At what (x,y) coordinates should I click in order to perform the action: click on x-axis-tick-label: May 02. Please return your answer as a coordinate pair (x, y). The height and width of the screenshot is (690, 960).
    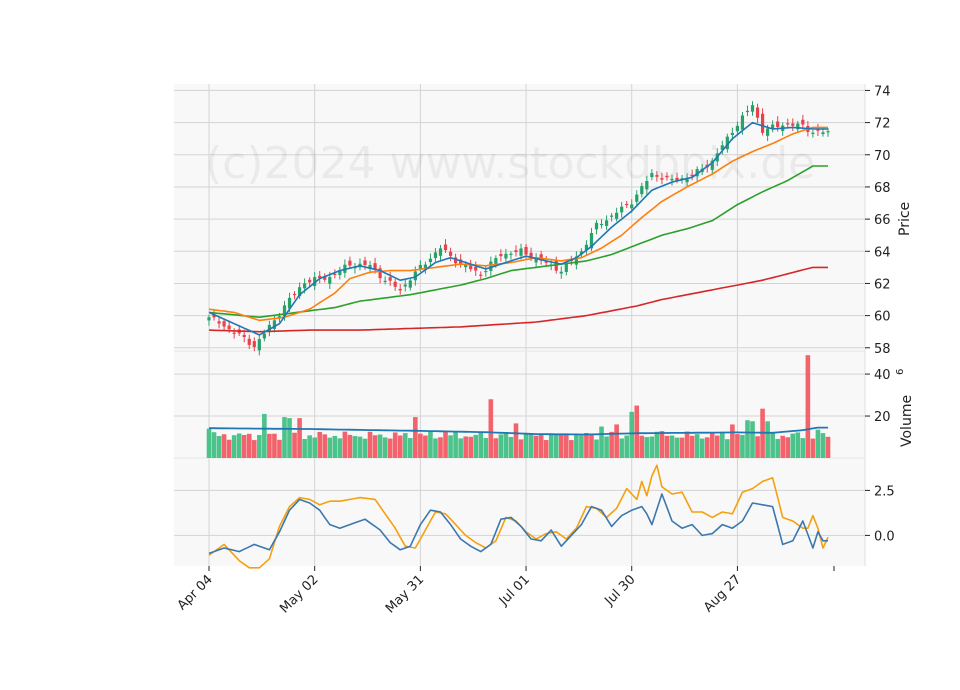
    Looking at the image, I should click on (299, 594).